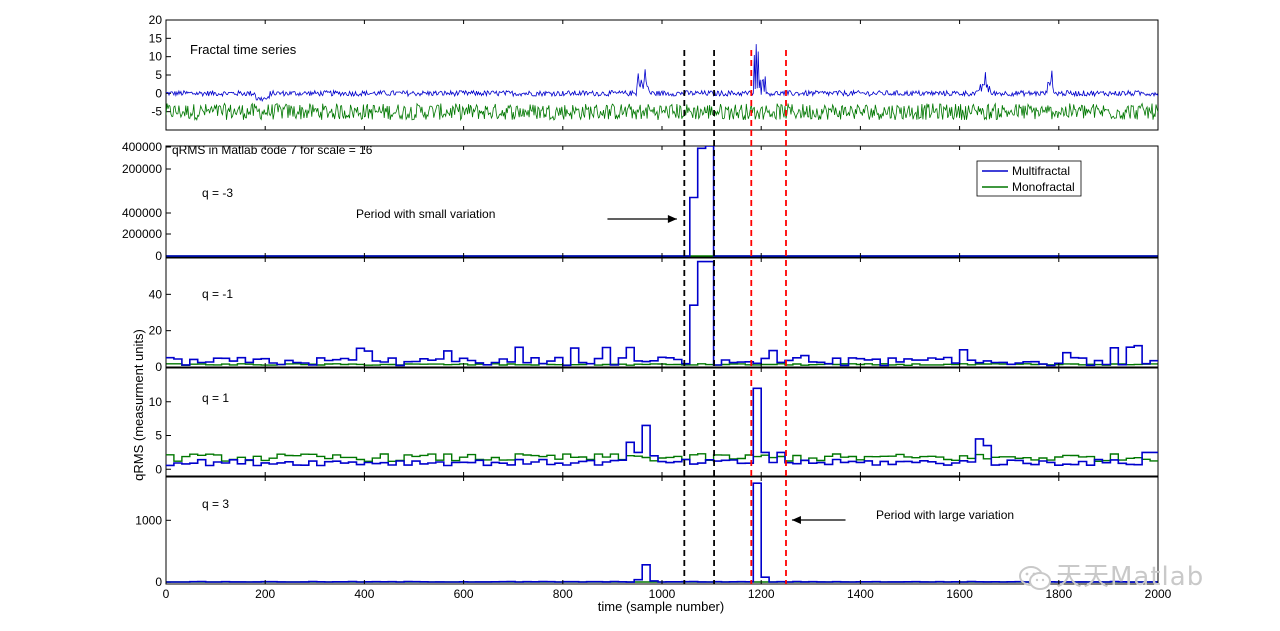 The image size is (1280, 631). Describe the element at coordinates (156, 112) in the screenshot. I see `y-tick-label: -5` at that location.